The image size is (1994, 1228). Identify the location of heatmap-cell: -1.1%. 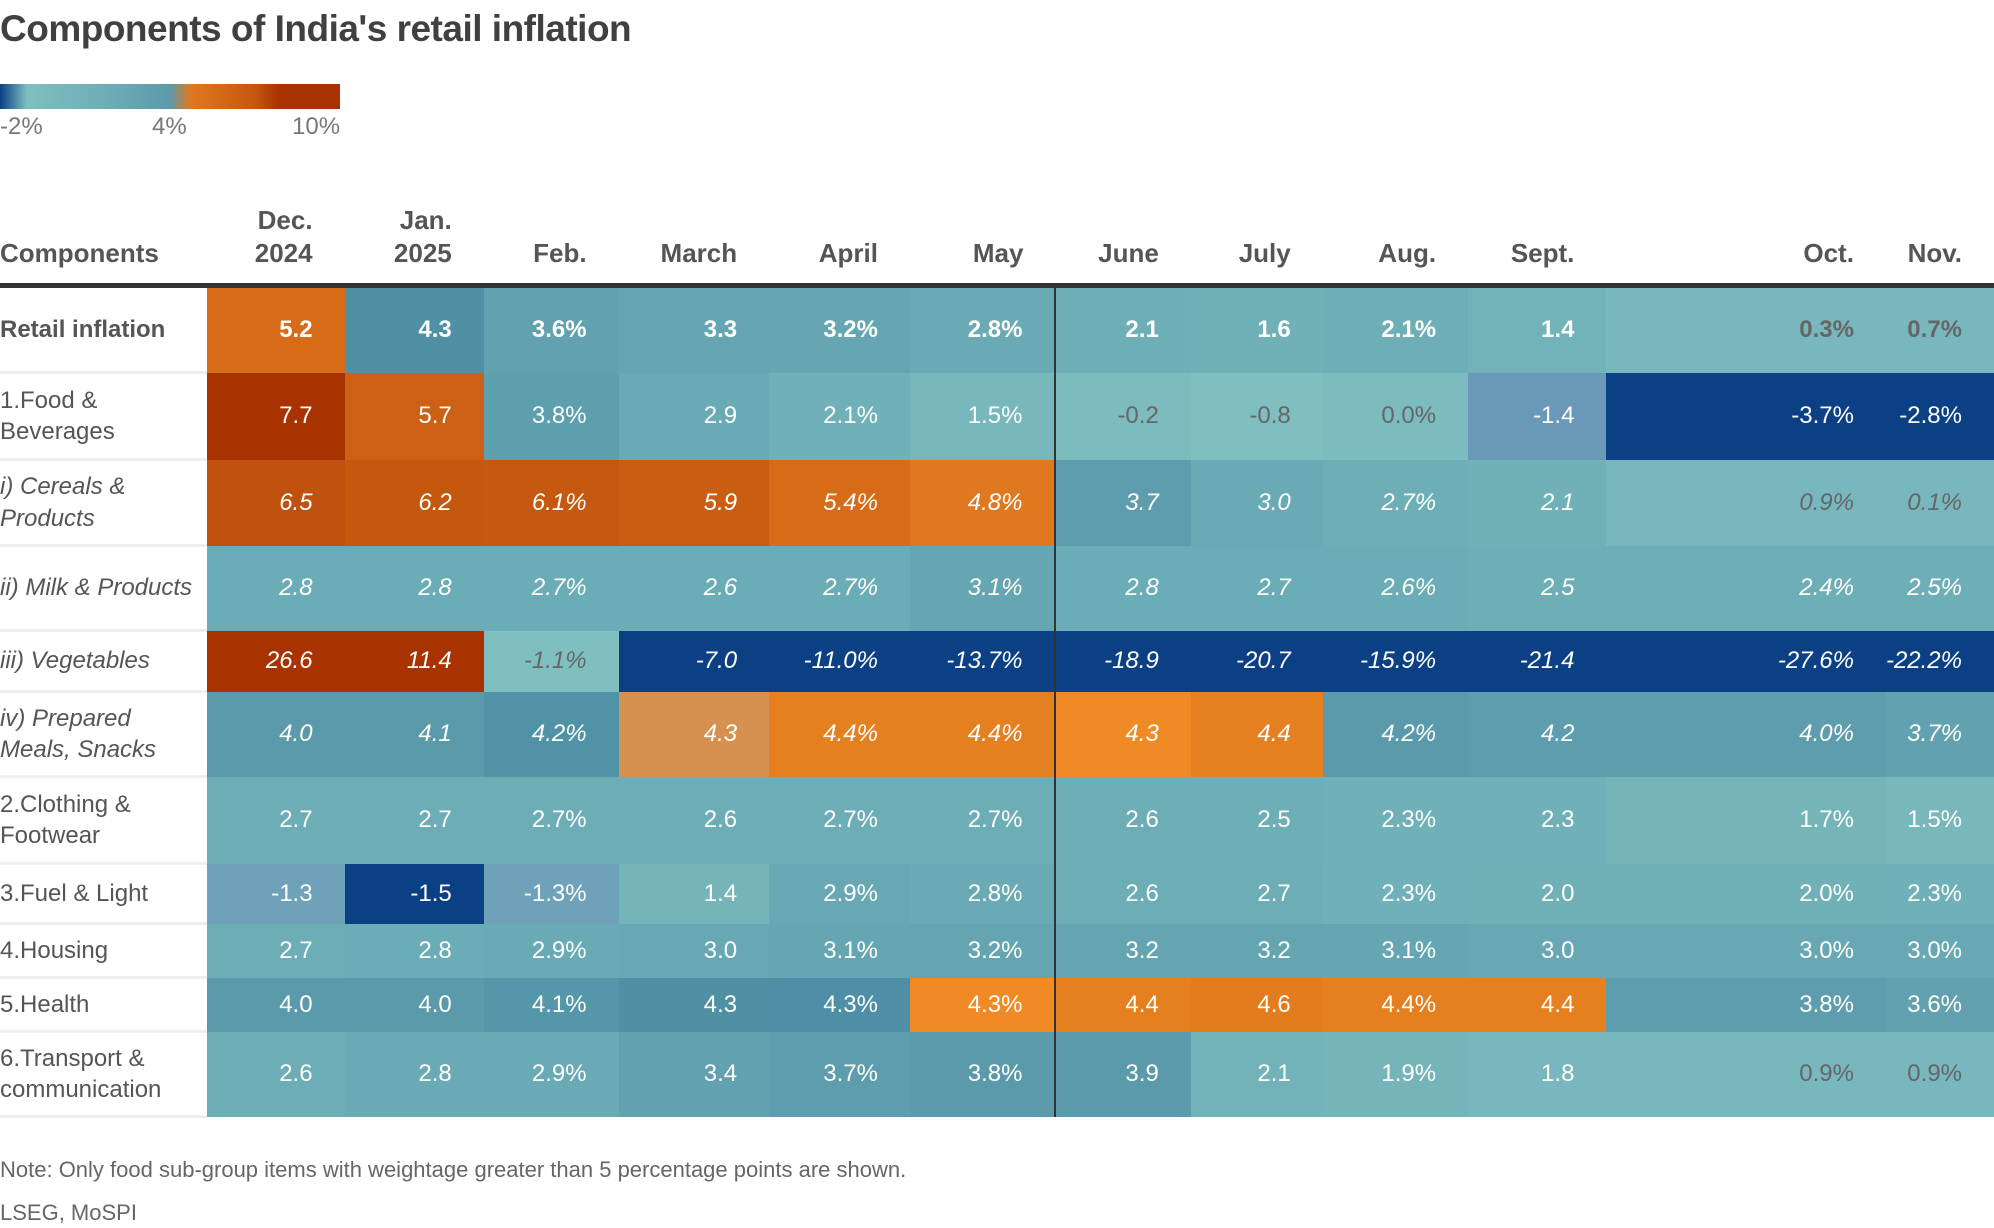
(551, 661).